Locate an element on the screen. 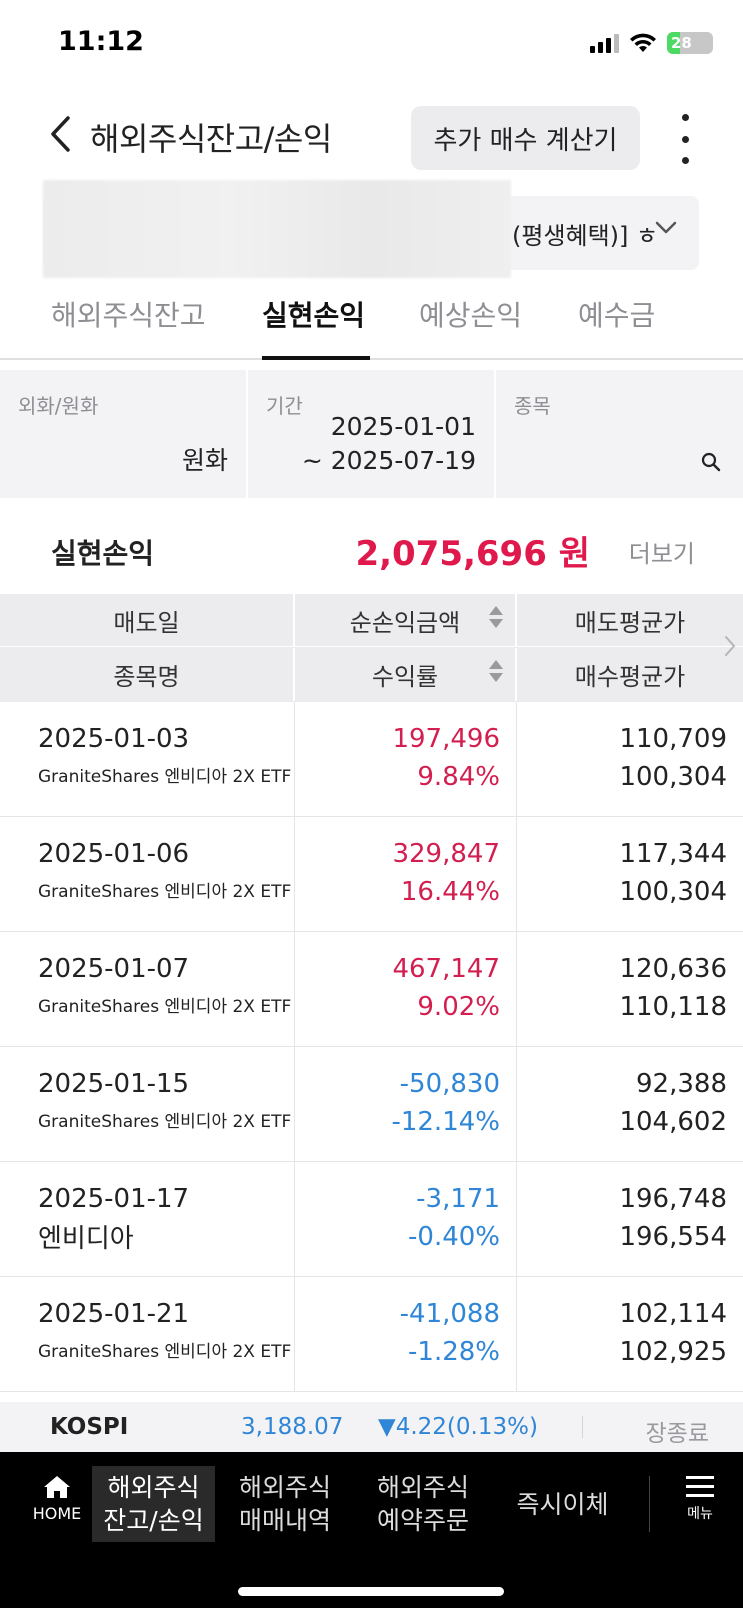  sell-avg-price: 196,748 is located at coordinates (673, 1199).